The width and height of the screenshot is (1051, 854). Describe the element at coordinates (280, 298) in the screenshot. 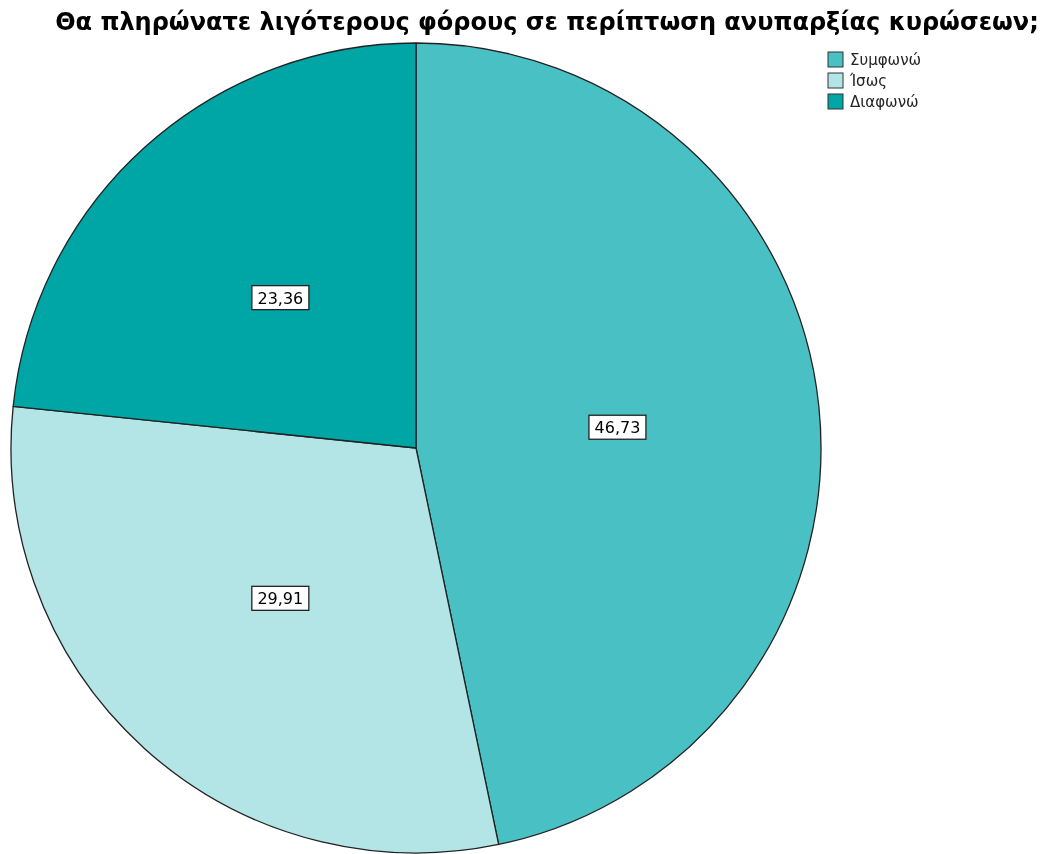

I see `data-label: 23,36` at that location.